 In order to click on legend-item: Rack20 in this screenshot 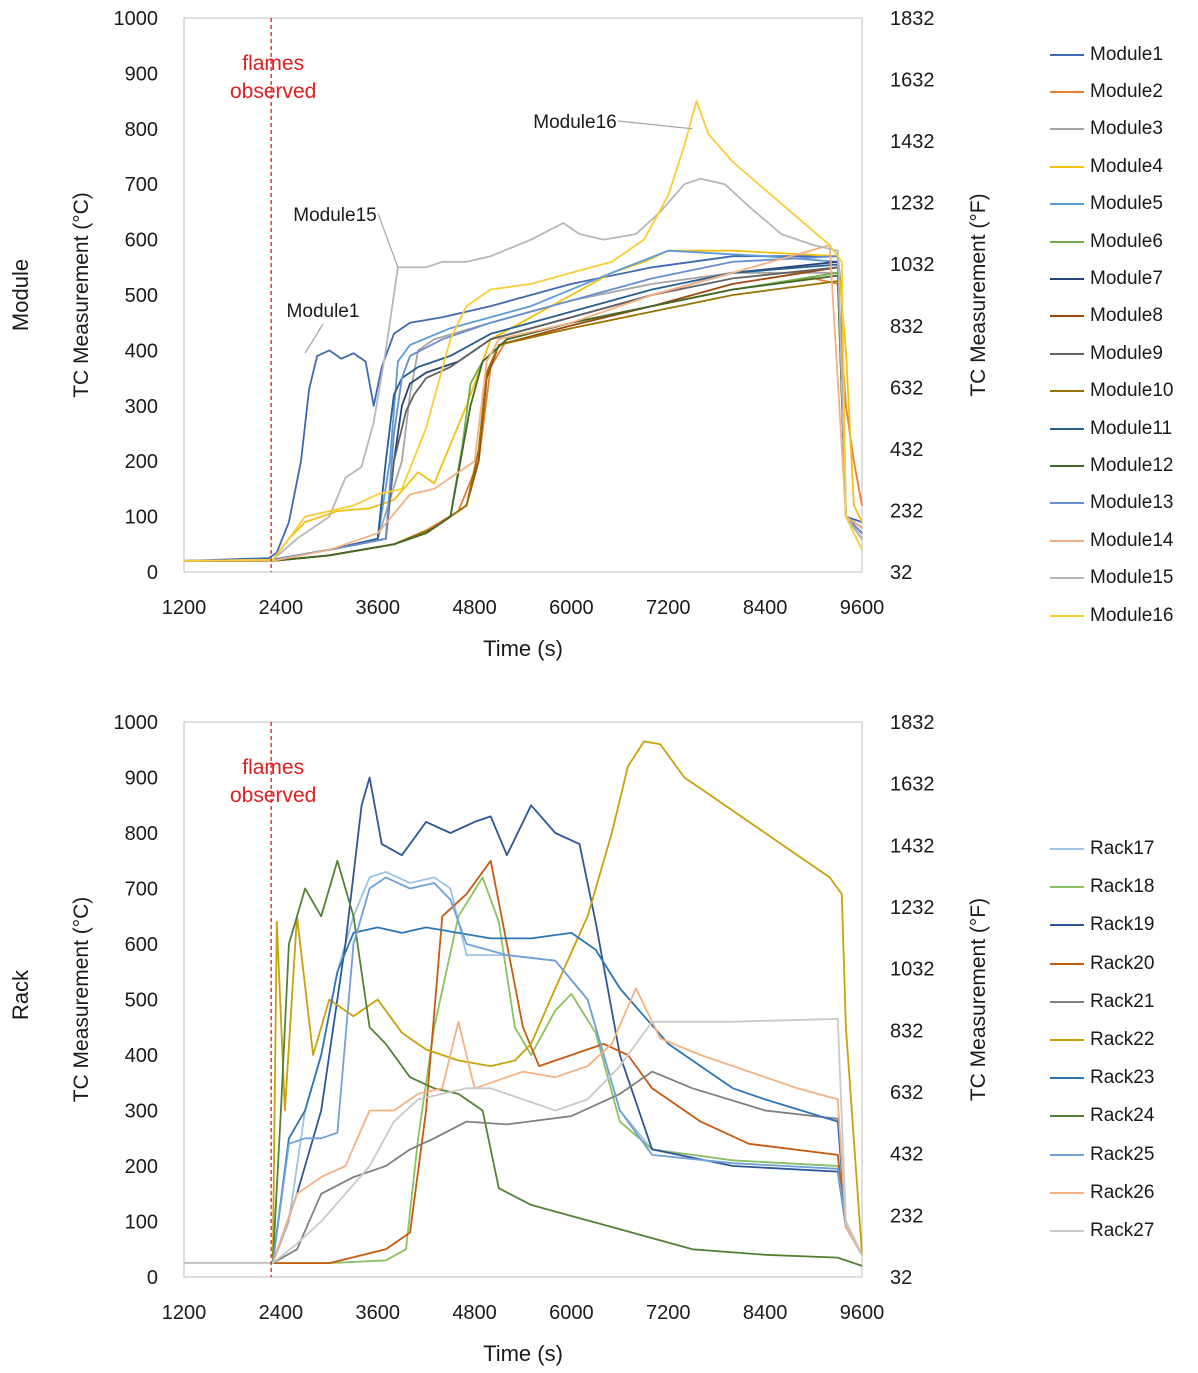, I will do `click(1102, 964)`.